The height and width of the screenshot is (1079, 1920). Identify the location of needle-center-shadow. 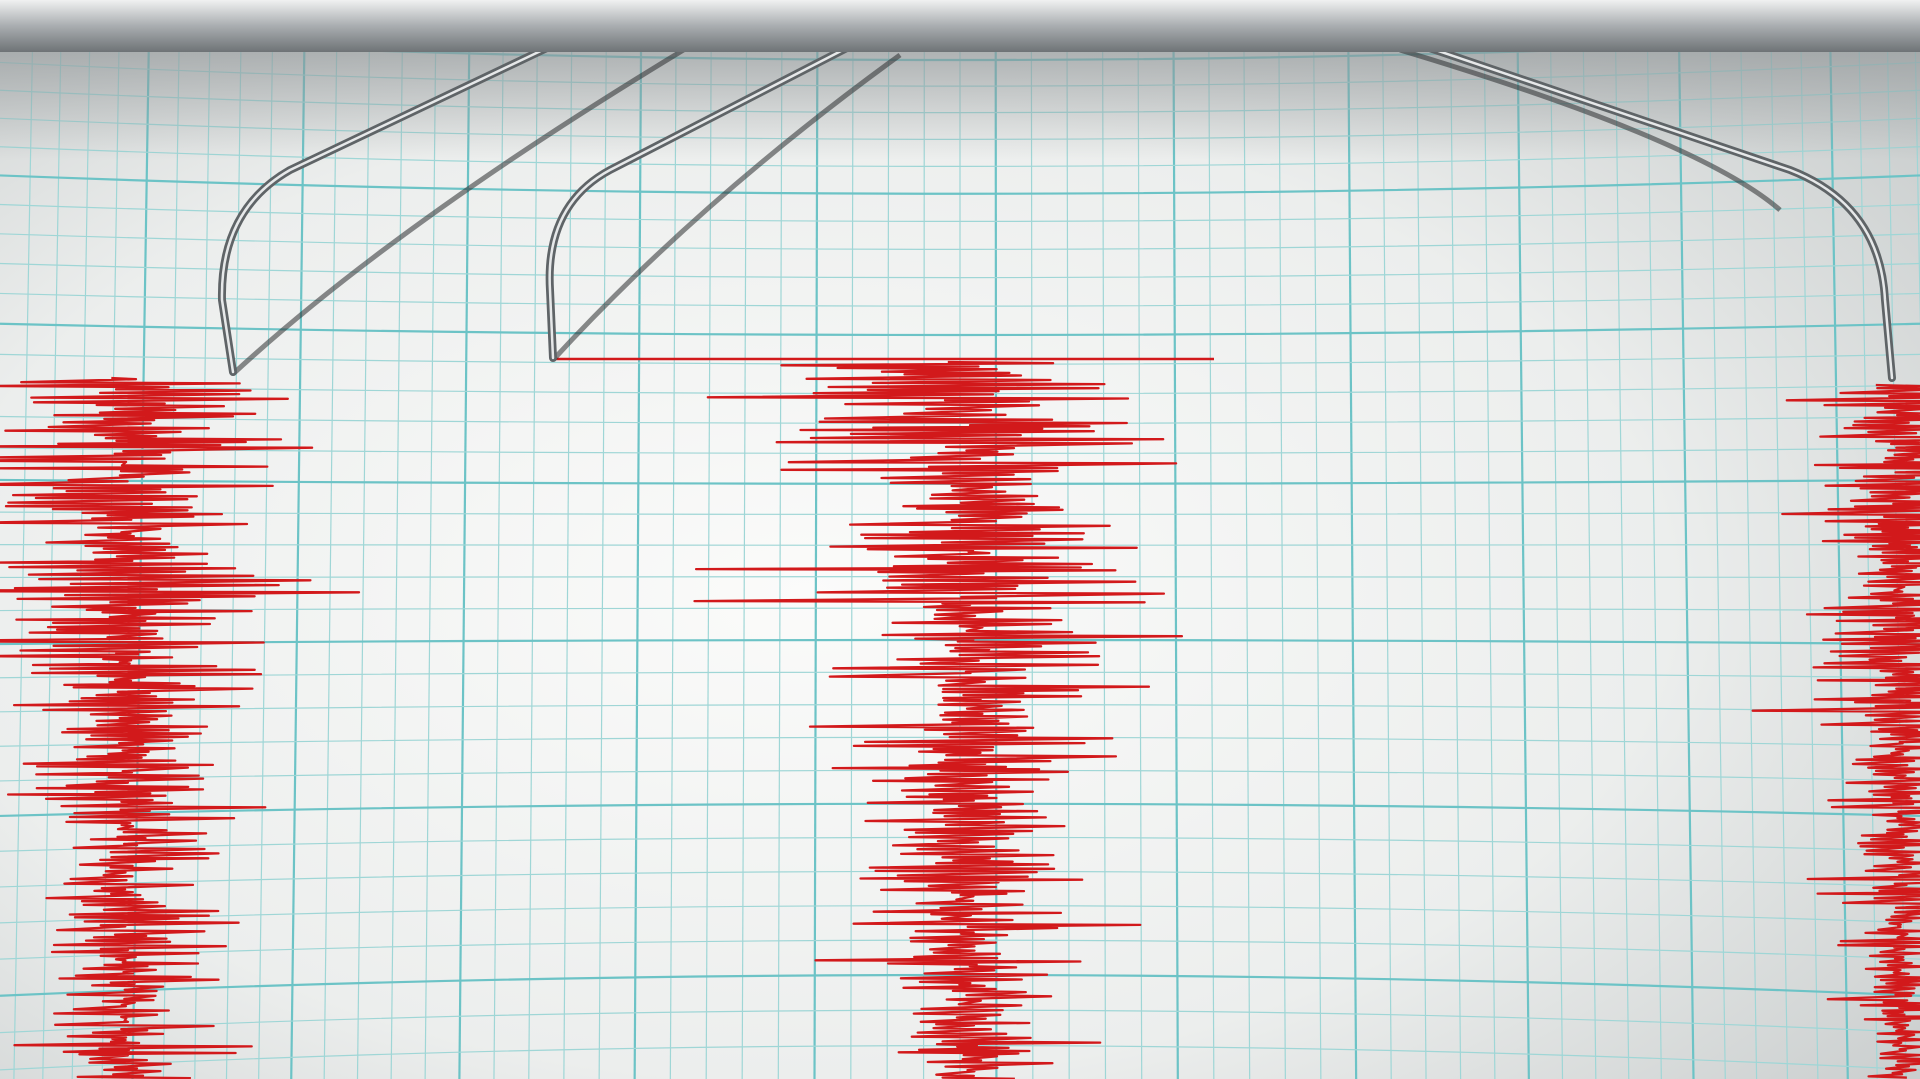
(726, 207).